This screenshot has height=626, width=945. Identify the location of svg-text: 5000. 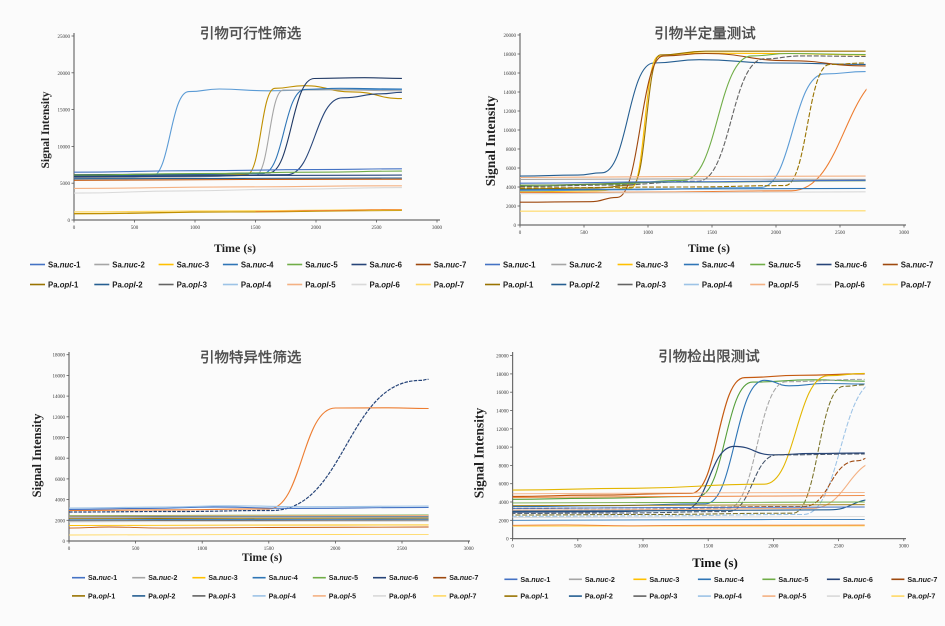
(65, 184).